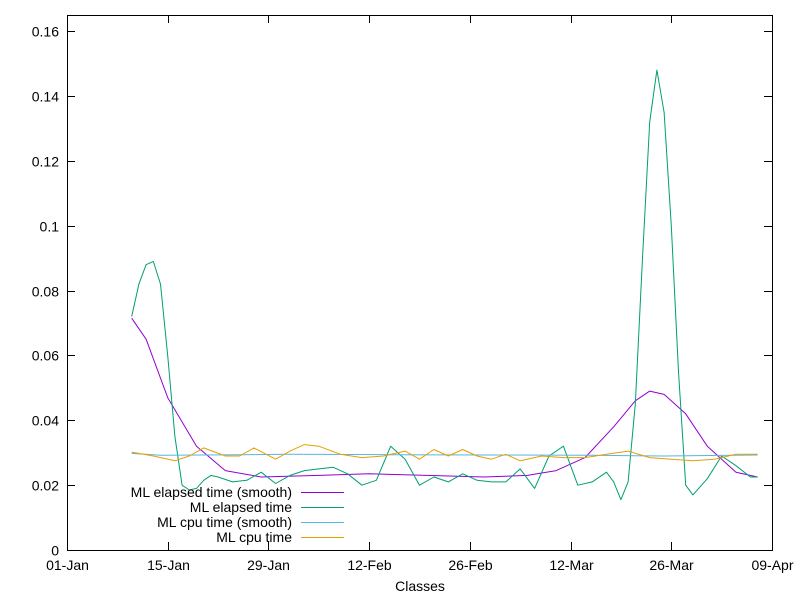  Describe the element at coordinates (254, 537) in the screenshot. I see `legend-label: ML cpu time` at that location.